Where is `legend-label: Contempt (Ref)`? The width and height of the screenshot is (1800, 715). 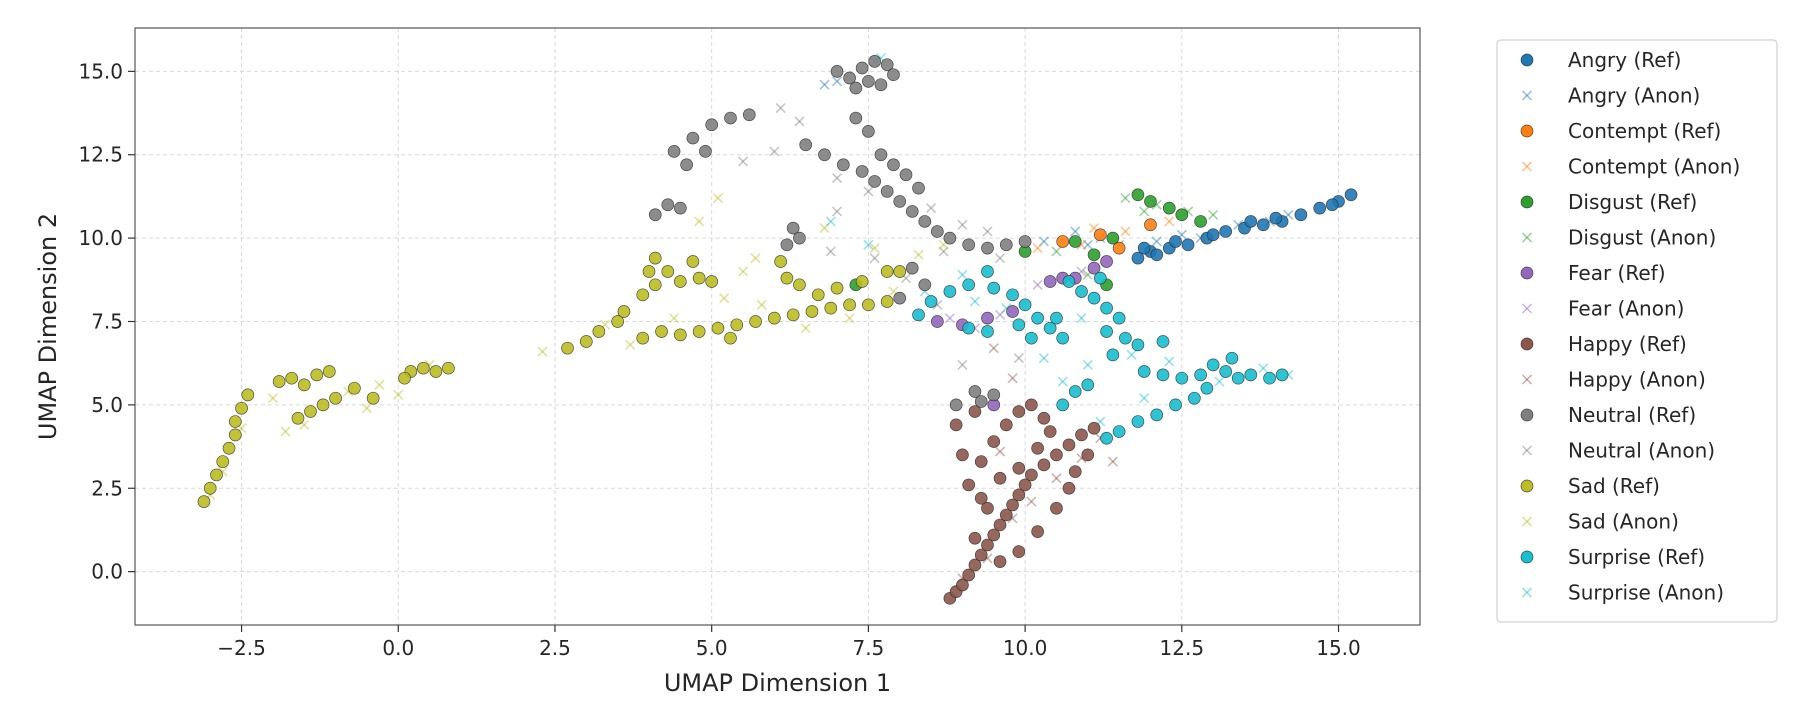
legend-label: Contempt (Ref) is located at coordinates (1644, 131).